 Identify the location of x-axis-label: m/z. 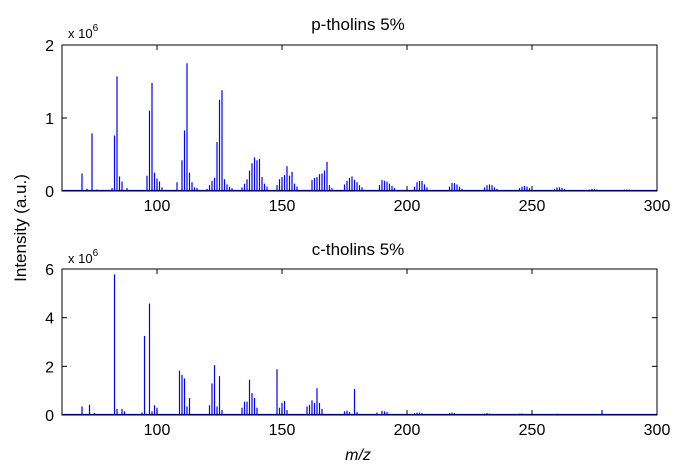
(358, 455).